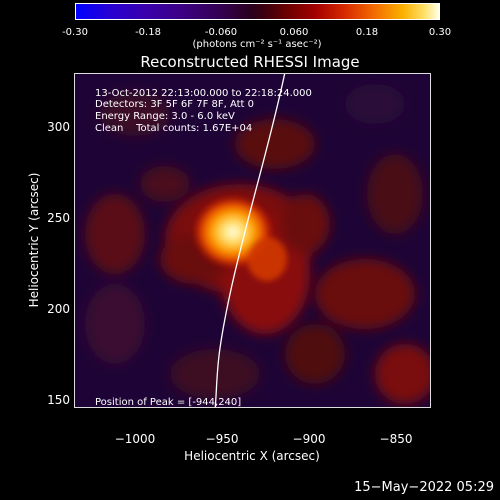  Describe the element at coordinates (222, 439) in the screenshot. I see `x-tick-label: −950` at that location.